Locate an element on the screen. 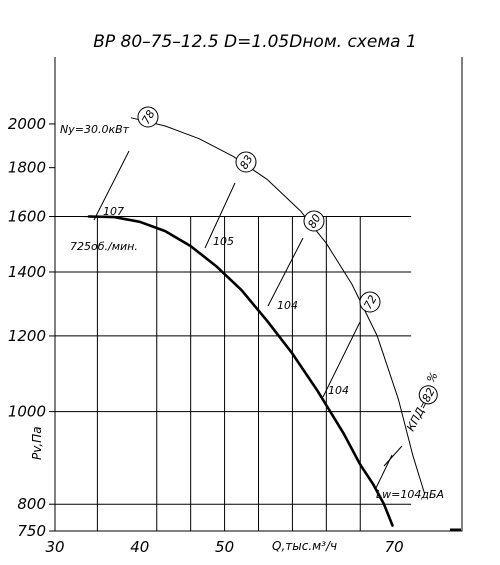  y-axis-label: Pv,Па is located at coordinates (37, 443).